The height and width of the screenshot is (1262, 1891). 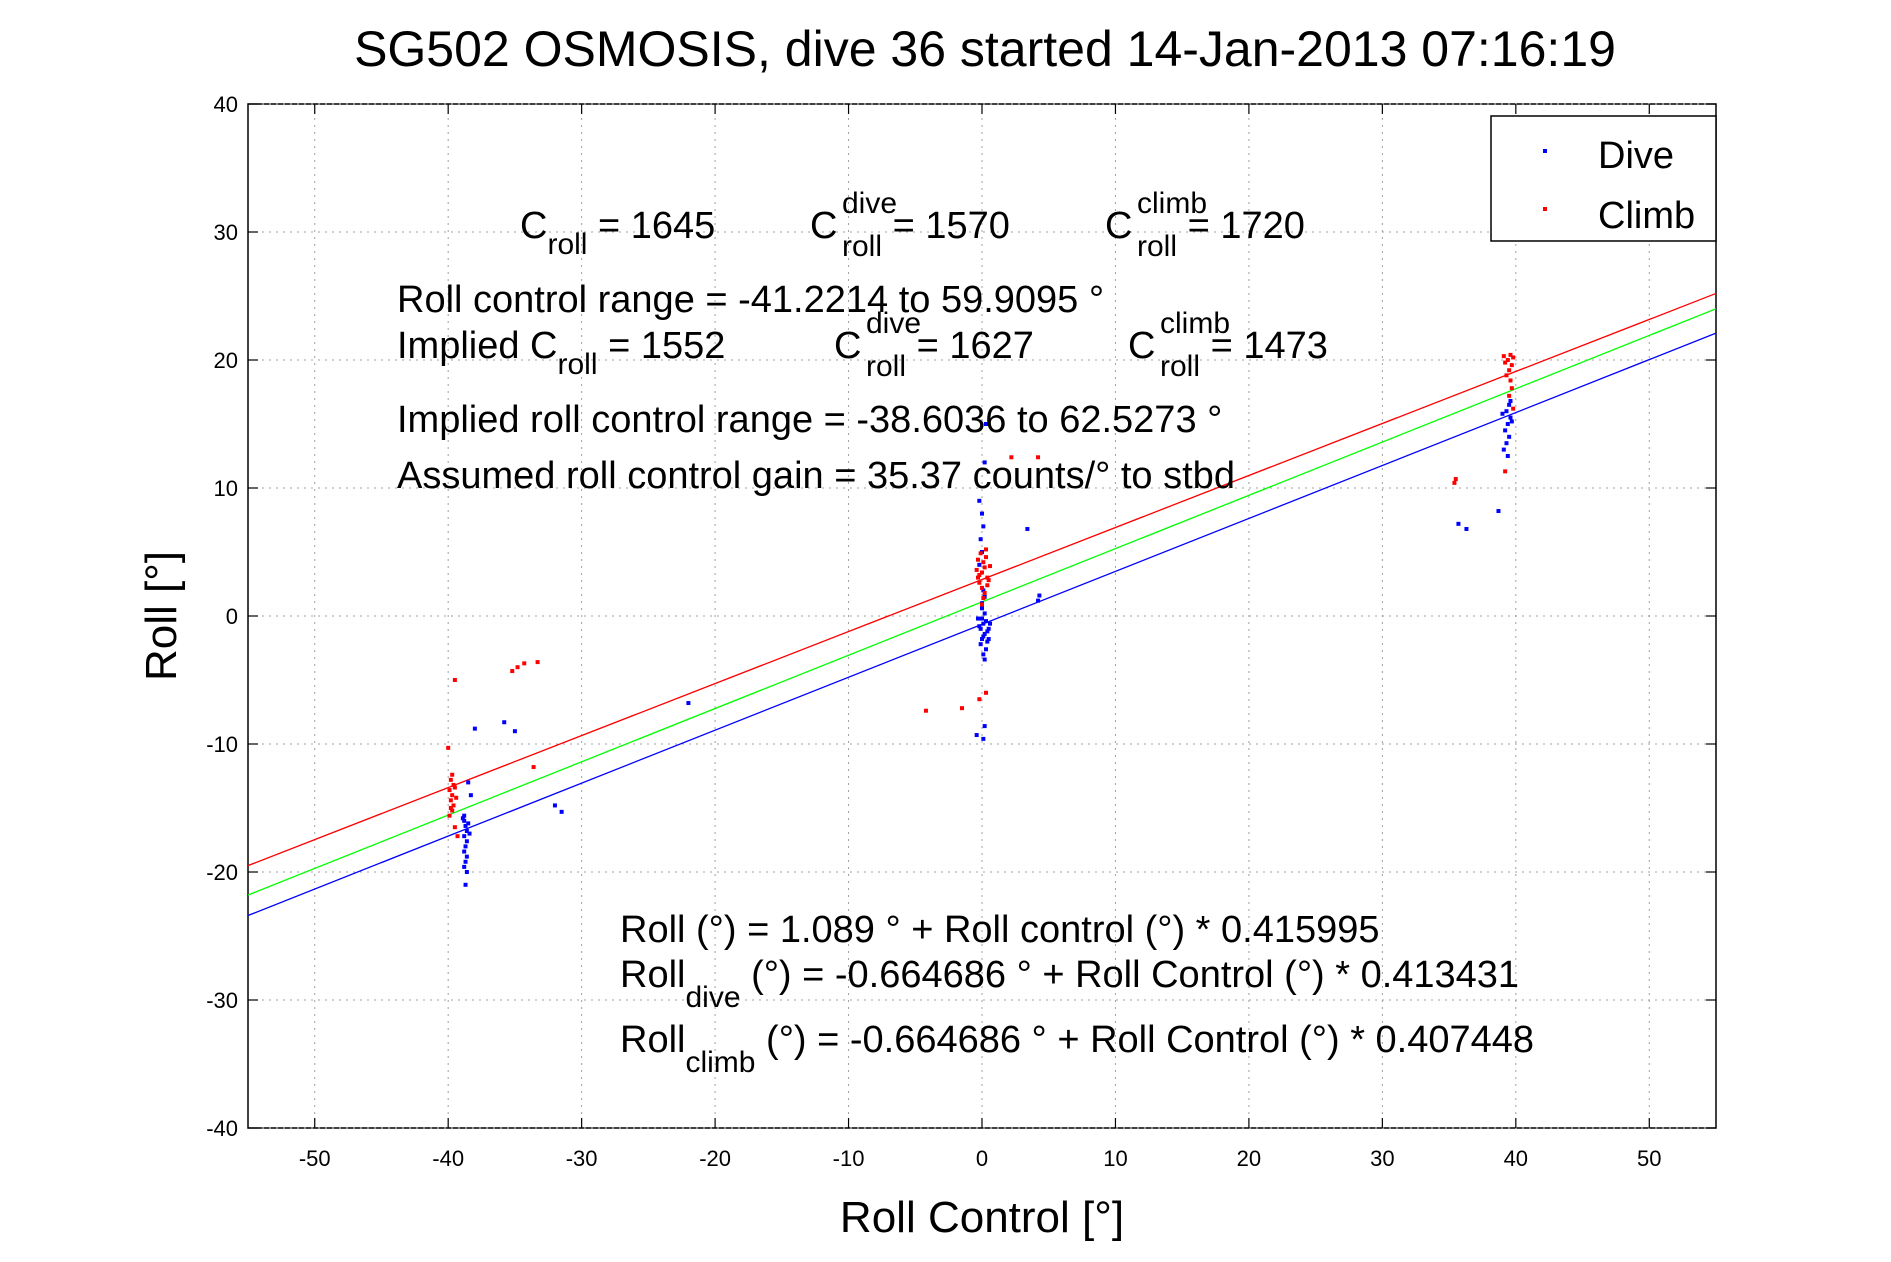 What do you see at coordinates (662, 346) in the screenshot?
I see `implied-c-roll-value: = 1552` at bounding box center [662, 346].